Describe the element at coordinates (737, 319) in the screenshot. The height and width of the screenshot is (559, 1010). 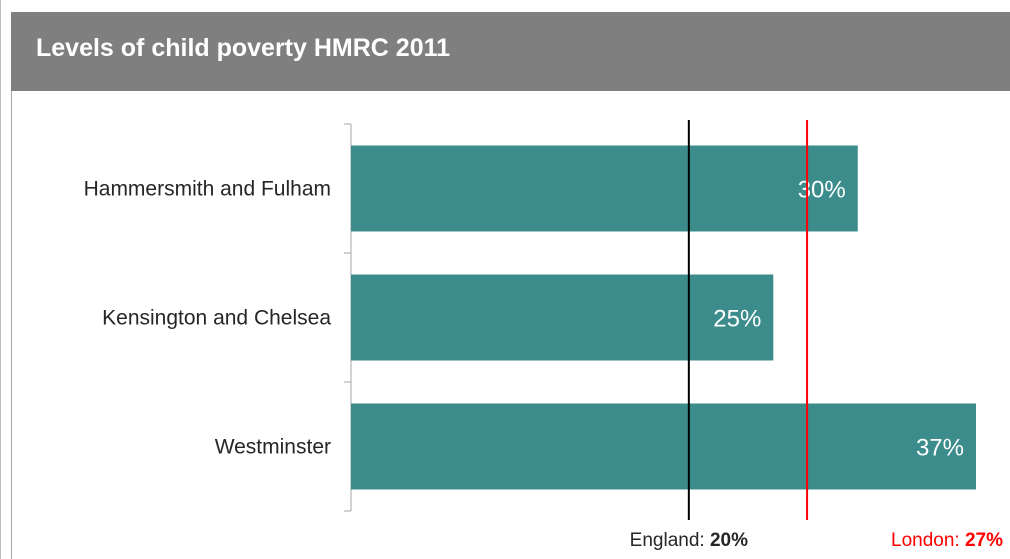
I see `value-label: 25%` at that location.